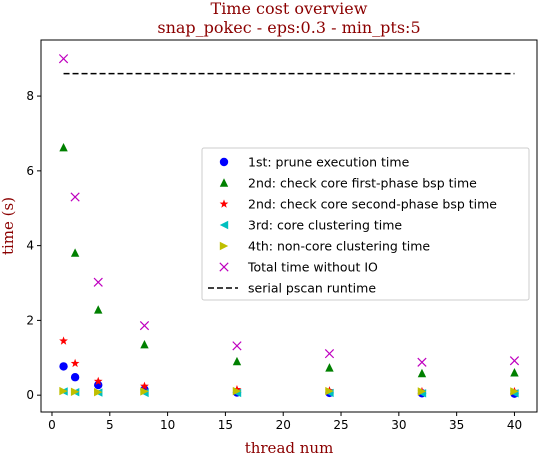  I want to click on y-axis-label: time (s), so click(8, 226).